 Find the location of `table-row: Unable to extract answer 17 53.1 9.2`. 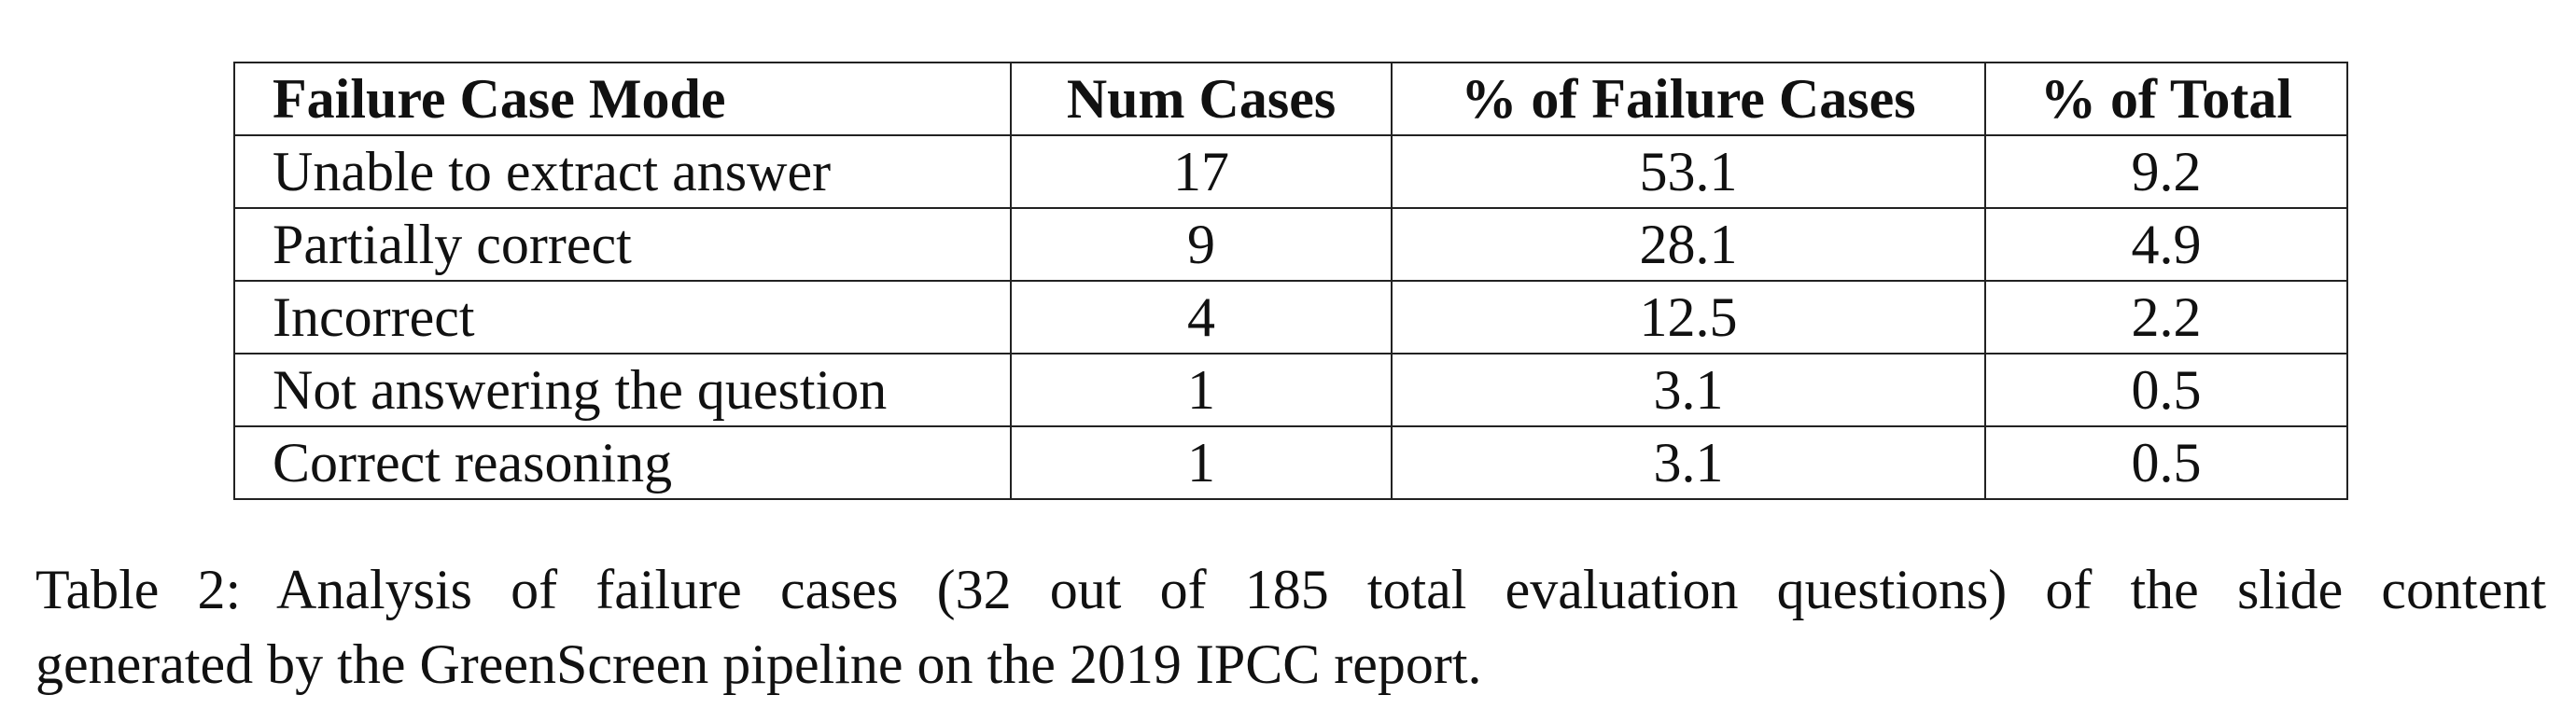

table-row: Unable to extract answer 17 53.1 9.2 is located at coordinates (1290, 171).